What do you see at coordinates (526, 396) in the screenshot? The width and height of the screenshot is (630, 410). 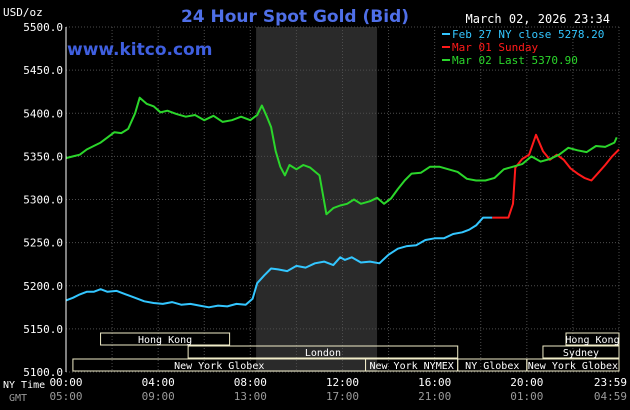 I see `x-tick-label-gmt: 01:00` at bounding box center [526, 396].